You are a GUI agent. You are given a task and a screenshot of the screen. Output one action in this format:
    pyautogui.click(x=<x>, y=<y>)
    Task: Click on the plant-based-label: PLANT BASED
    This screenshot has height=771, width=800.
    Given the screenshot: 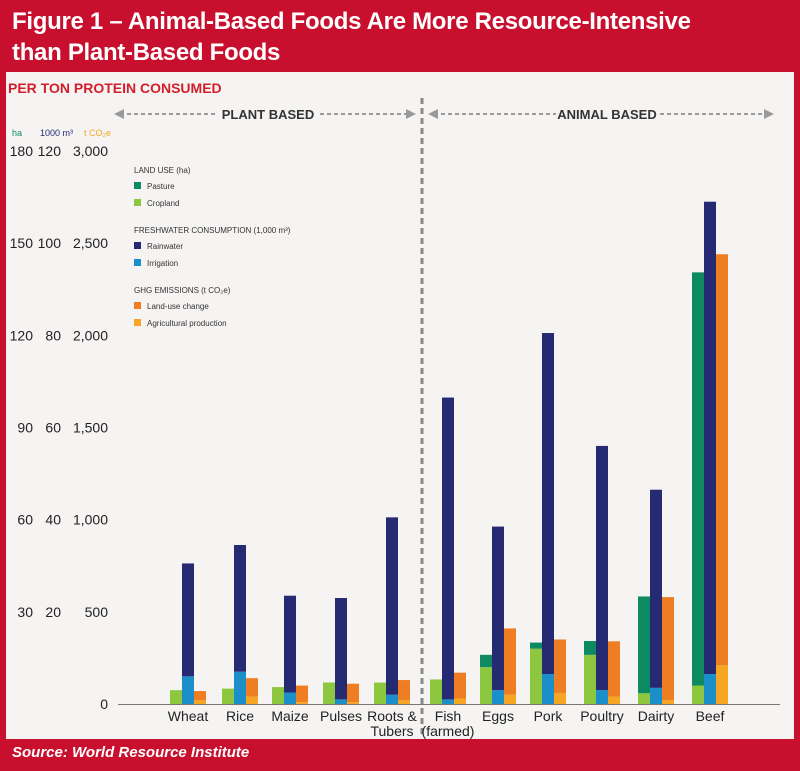 What is the action you would take?
    pyautogui.click(x=268, y=114)
    